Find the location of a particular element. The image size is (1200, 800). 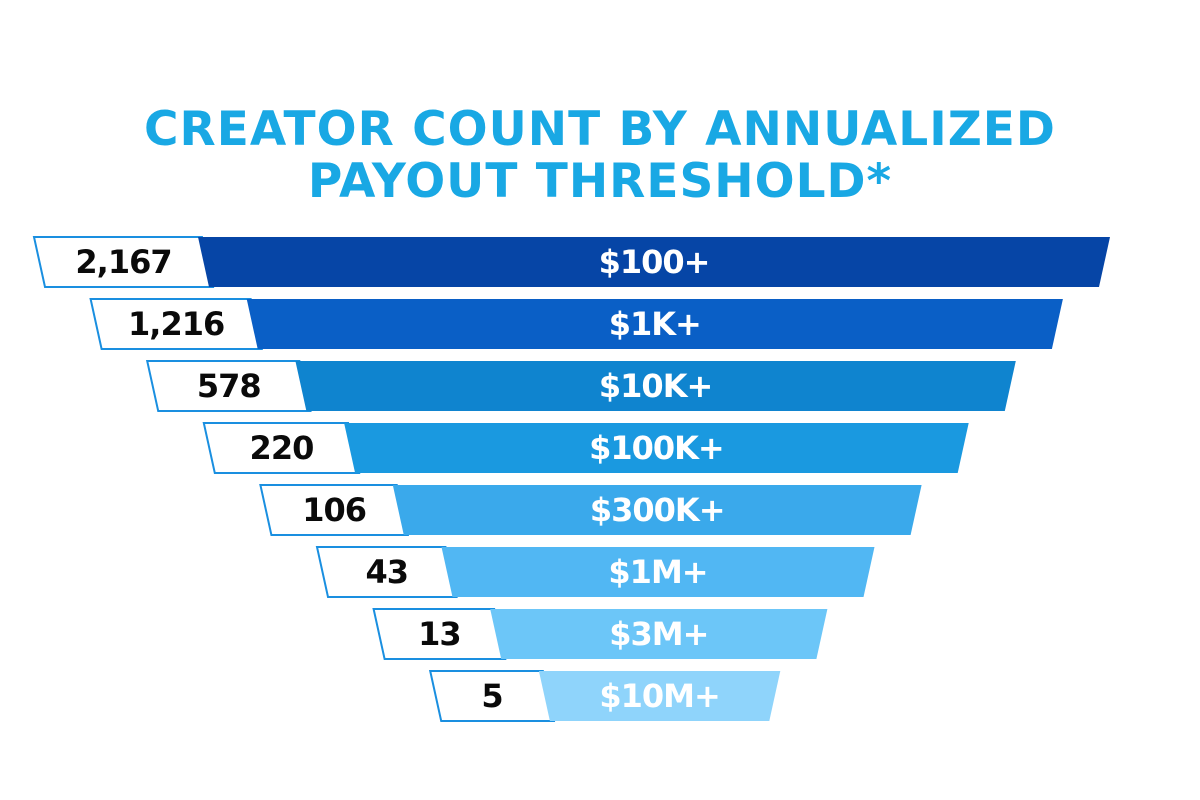

threshold-label: $100K+ is located at coordinates (656, 448).